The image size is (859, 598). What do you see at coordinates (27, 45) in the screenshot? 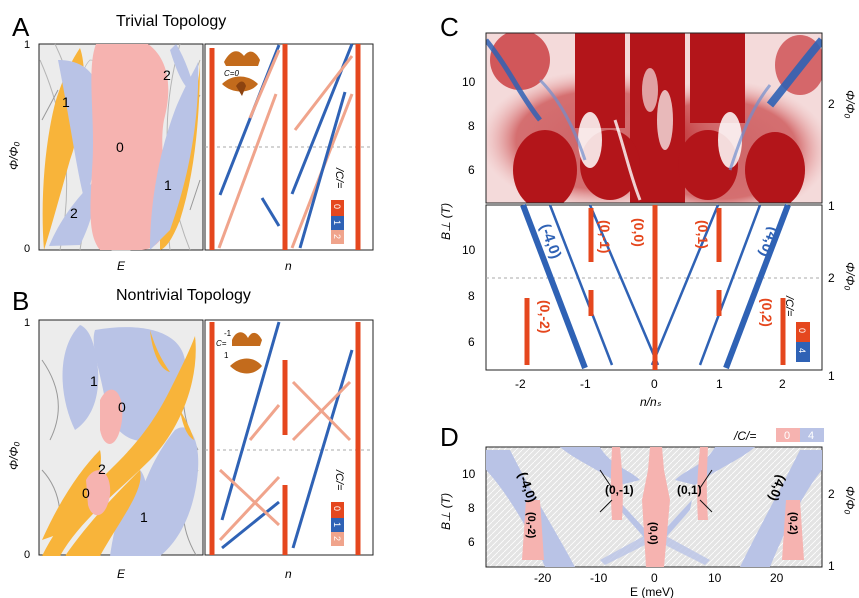
I see `a-ytick-1: 1` at bounding box center [27, 45].